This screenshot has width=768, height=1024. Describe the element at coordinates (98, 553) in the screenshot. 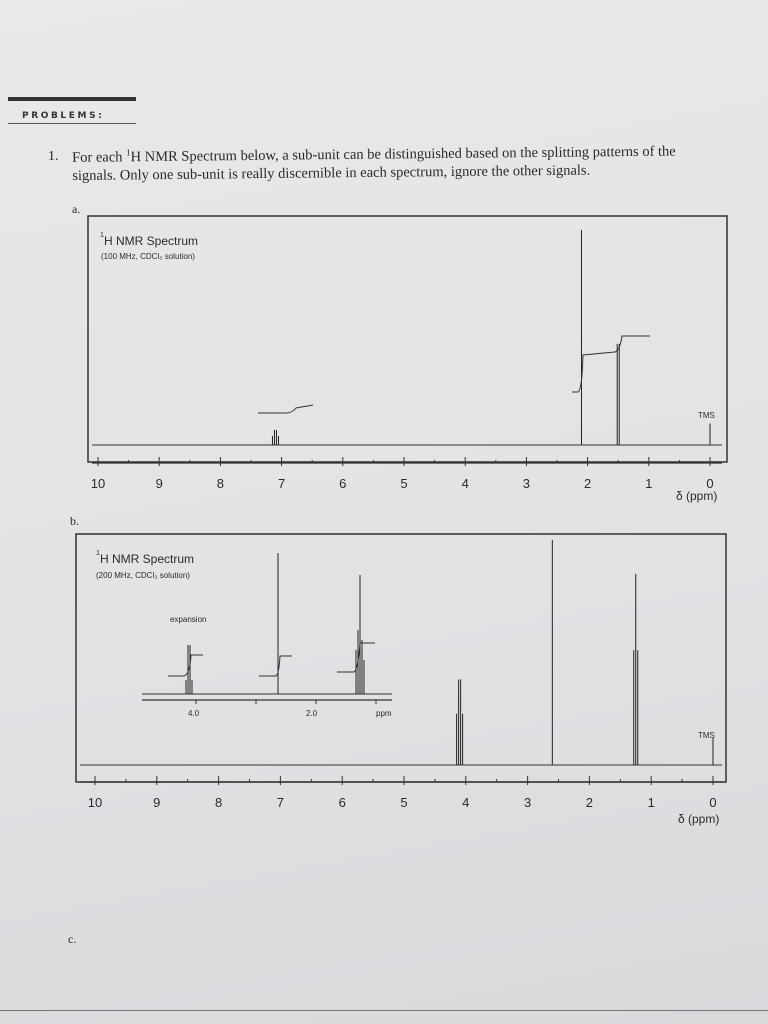

I see `spectrum-b-title-sup: 1` at that location.